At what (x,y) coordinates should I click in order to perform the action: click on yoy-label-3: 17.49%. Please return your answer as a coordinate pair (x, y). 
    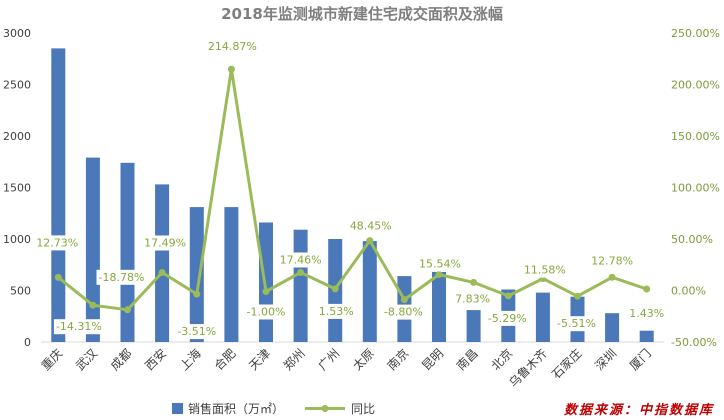
    Looking at the image, I should click on (165, 243).